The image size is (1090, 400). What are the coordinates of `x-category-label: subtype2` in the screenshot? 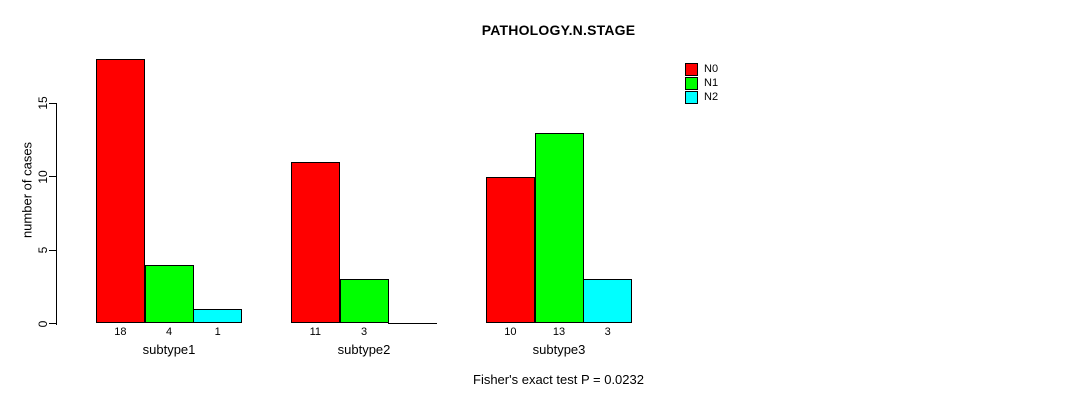 It's located at (364, 349).